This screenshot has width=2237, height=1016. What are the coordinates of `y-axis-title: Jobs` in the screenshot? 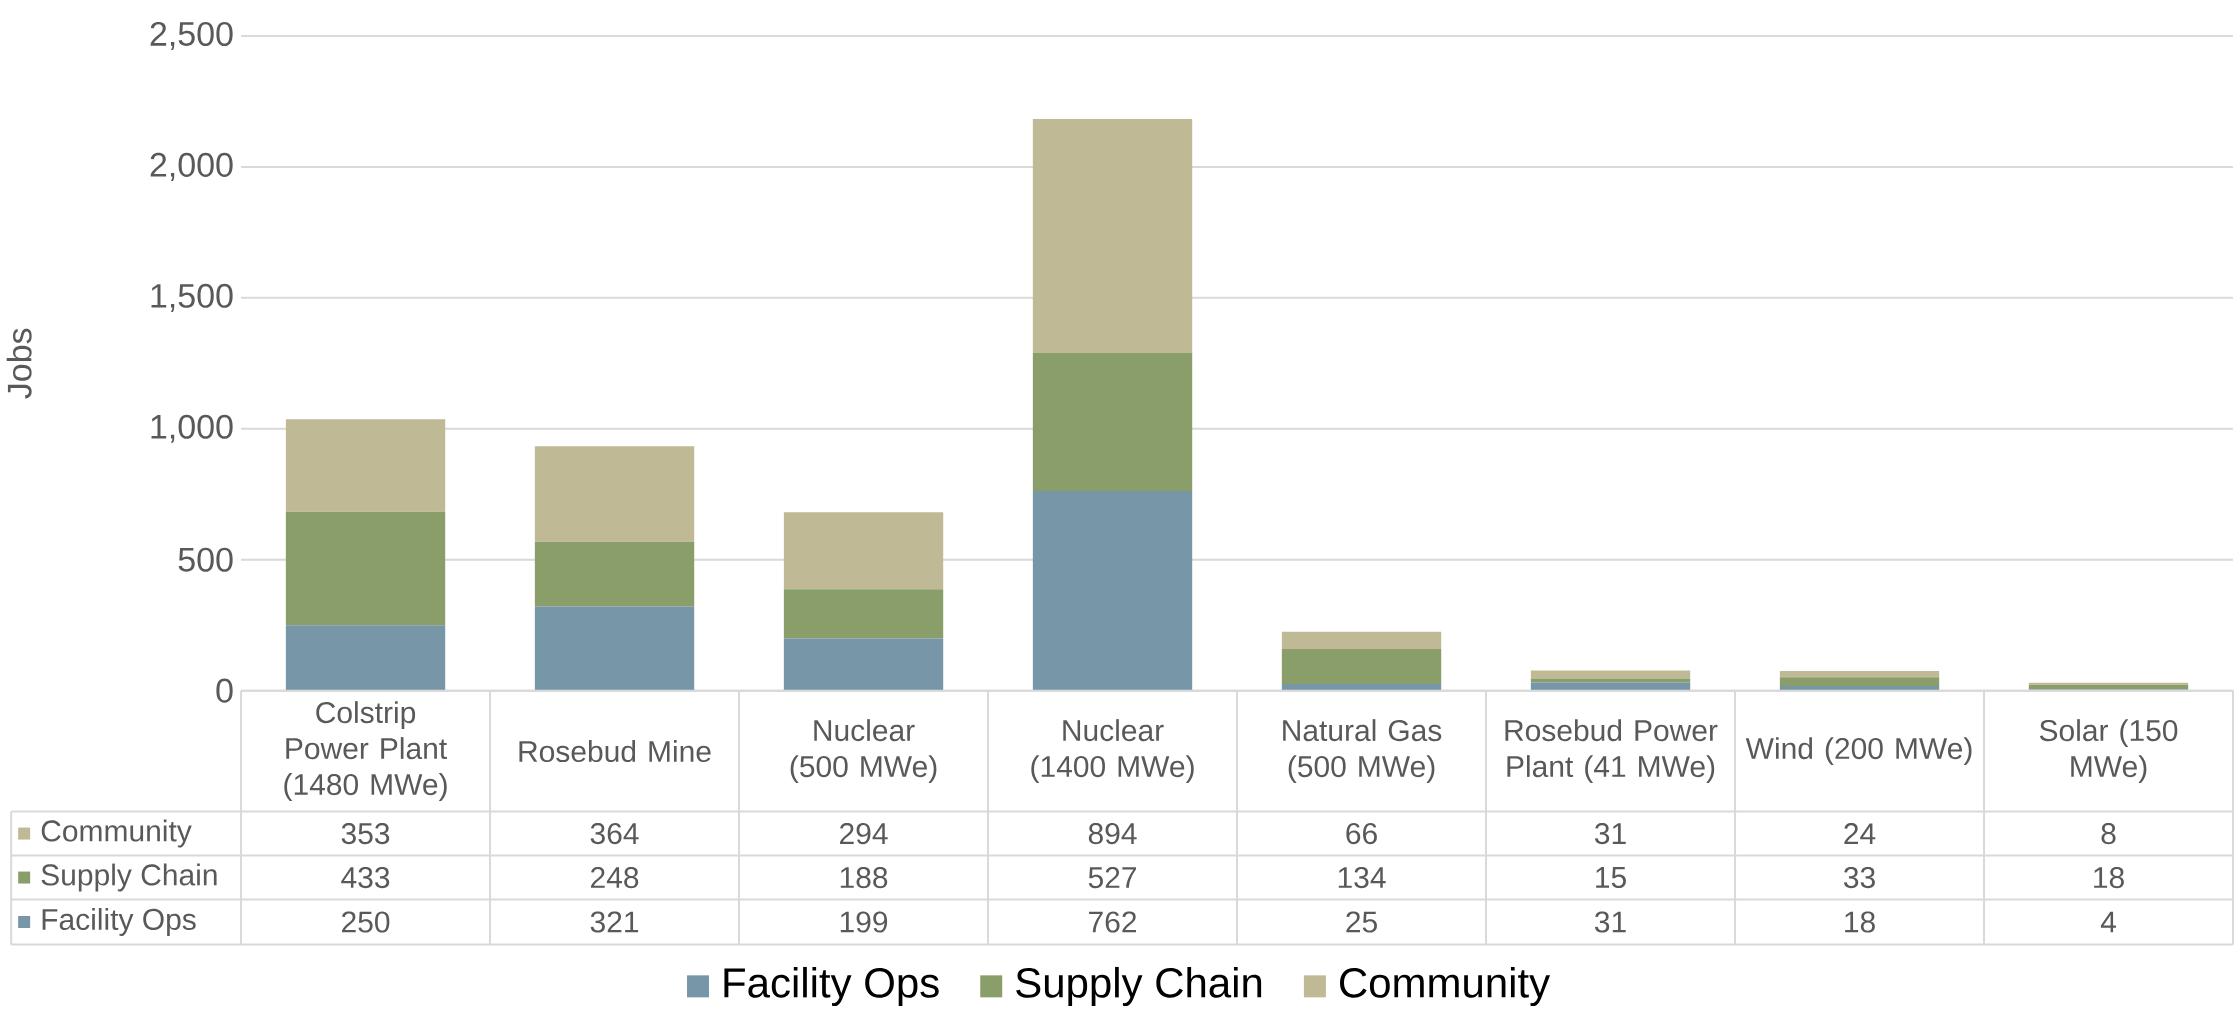 It's located at (19, 363).